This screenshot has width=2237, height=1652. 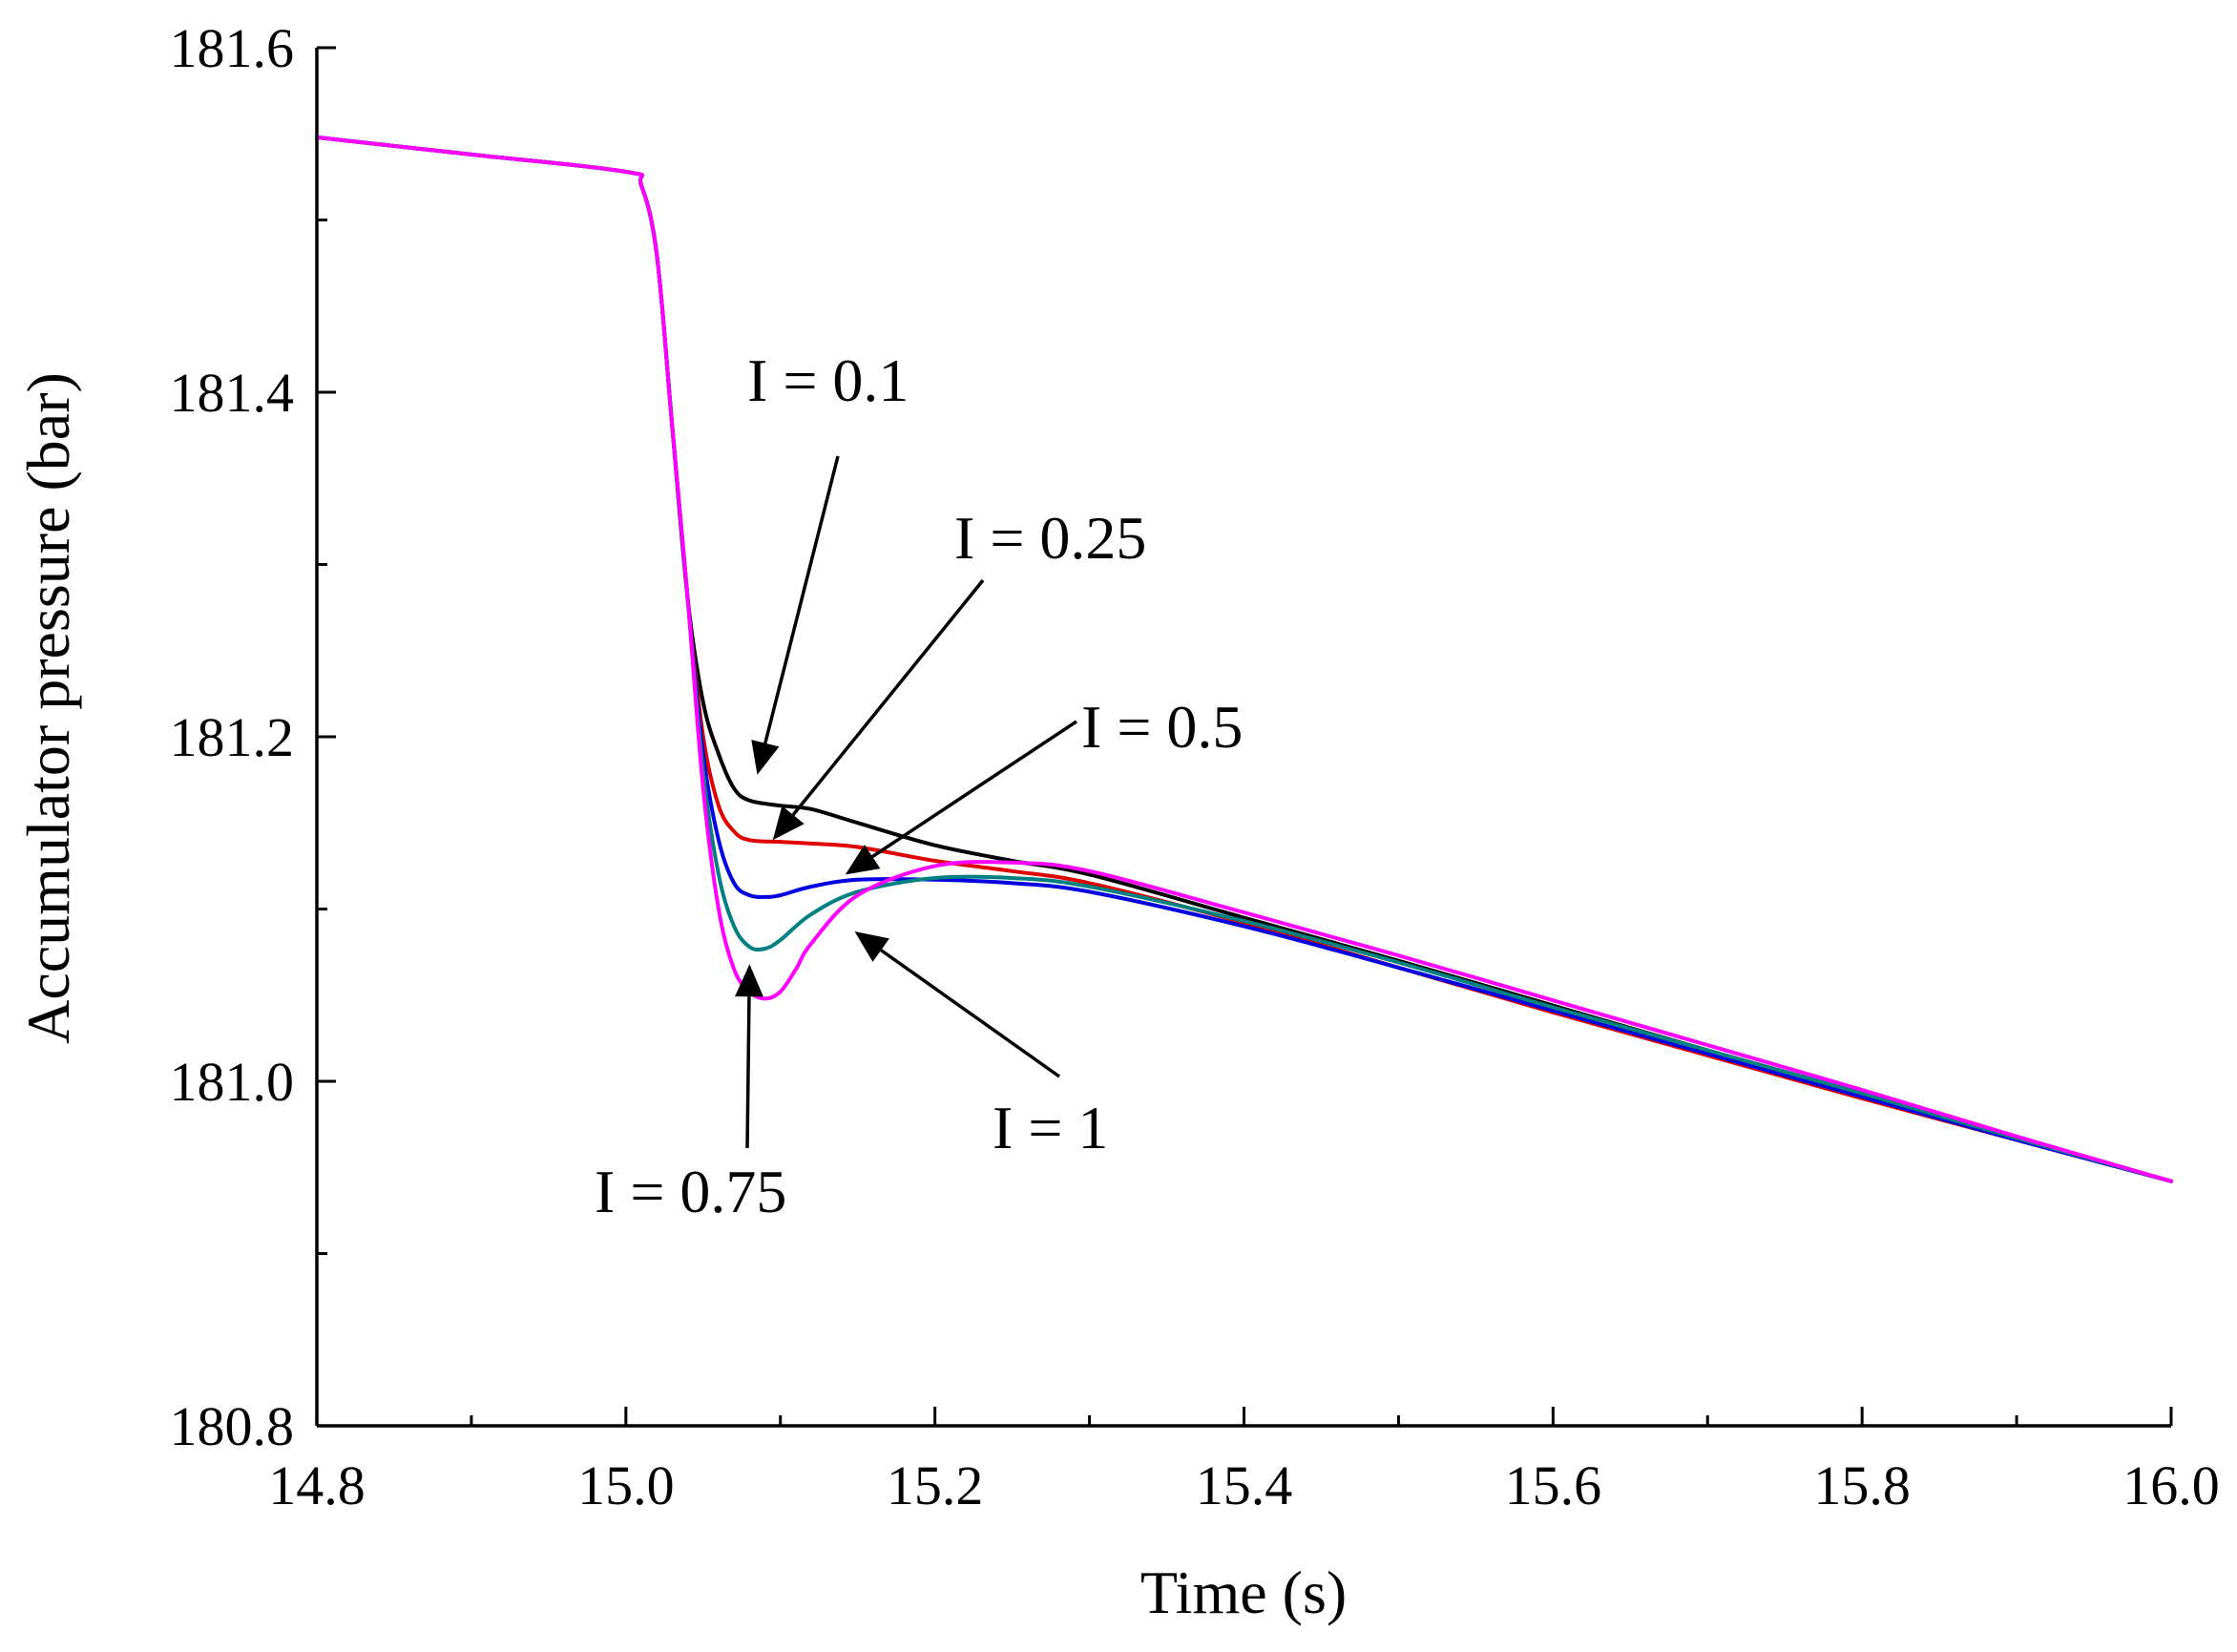 I want to click on x-tick-label: 16.0, so click(x=2171, y=1485).